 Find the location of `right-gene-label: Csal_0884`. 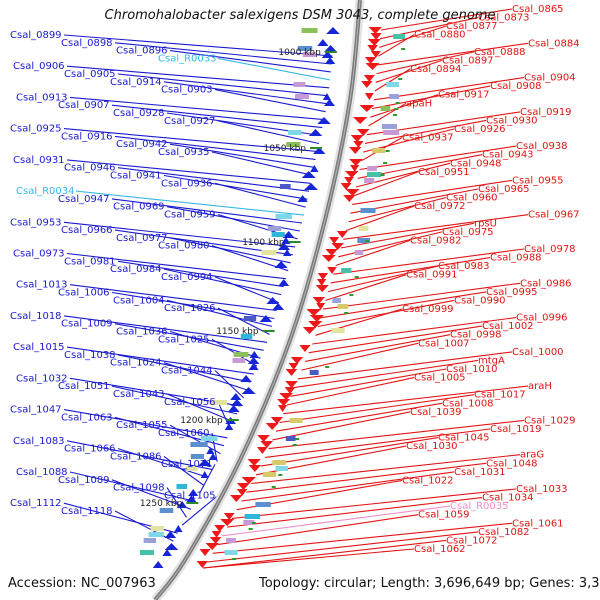

right-gene-label: Csal_0884 is located at coordinates (554, 43).